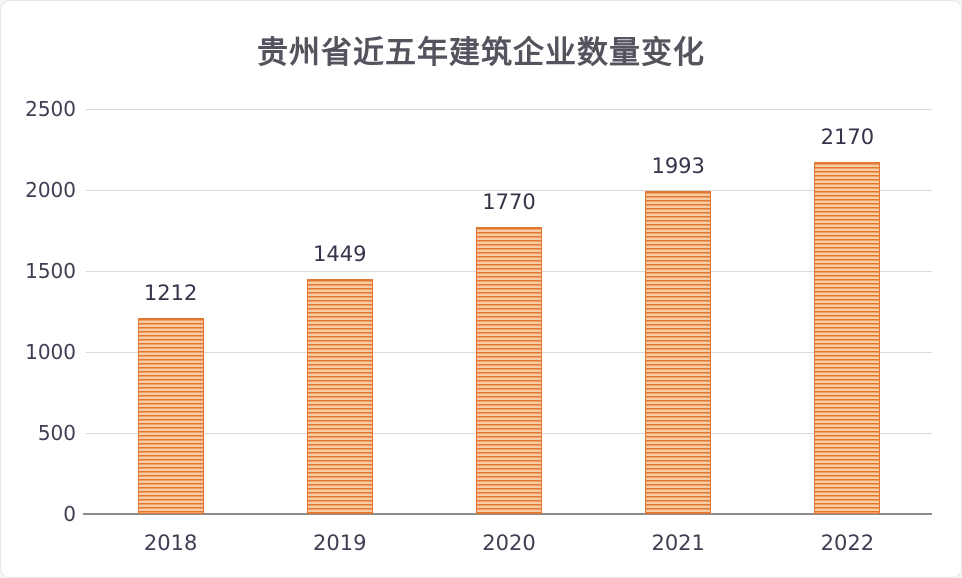 The height and width of the screenshot is (578, 962). I want to click on bar-2020, so click(508, 370).